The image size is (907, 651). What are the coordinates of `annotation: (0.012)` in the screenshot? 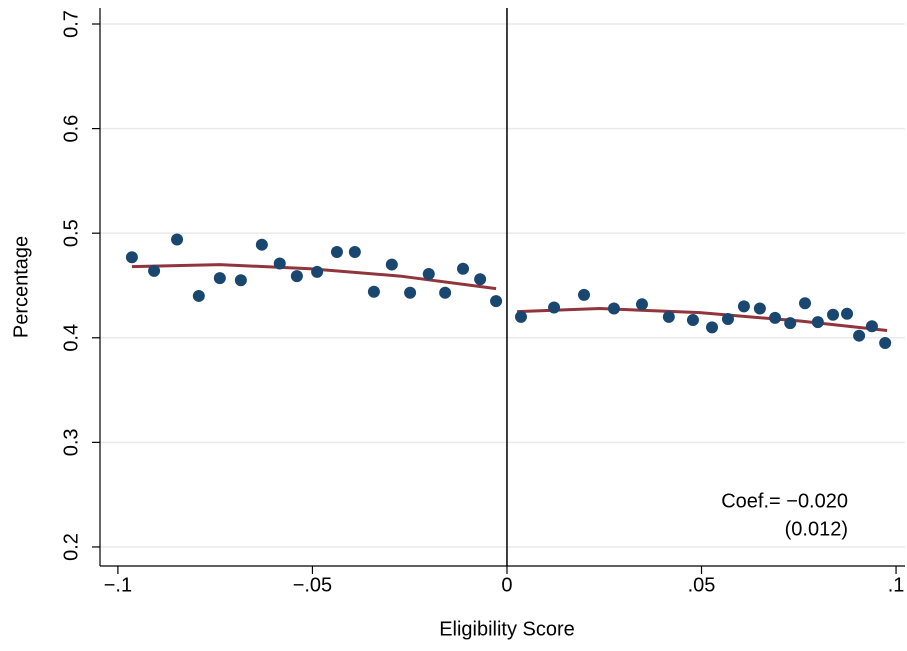 It's located at (816, 529).